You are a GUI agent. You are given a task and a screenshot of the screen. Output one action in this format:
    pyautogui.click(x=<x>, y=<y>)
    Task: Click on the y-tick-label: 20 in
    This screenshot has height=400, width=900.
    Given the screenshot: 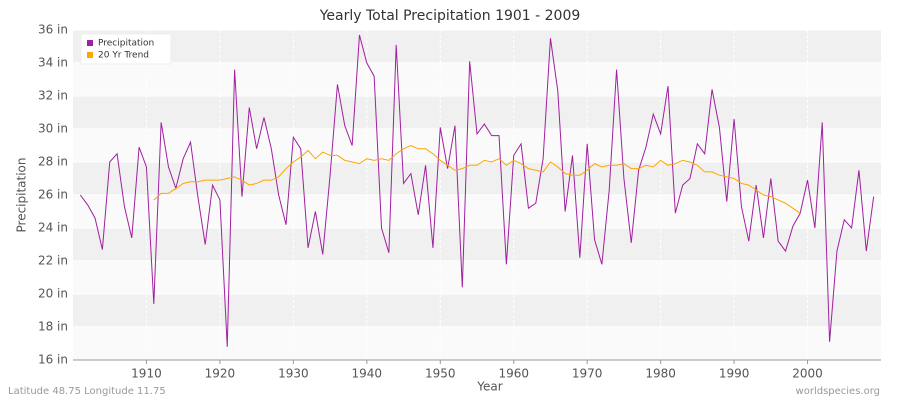 What is the action you would take?
    pyautogui.click(x=53, y=294)
    